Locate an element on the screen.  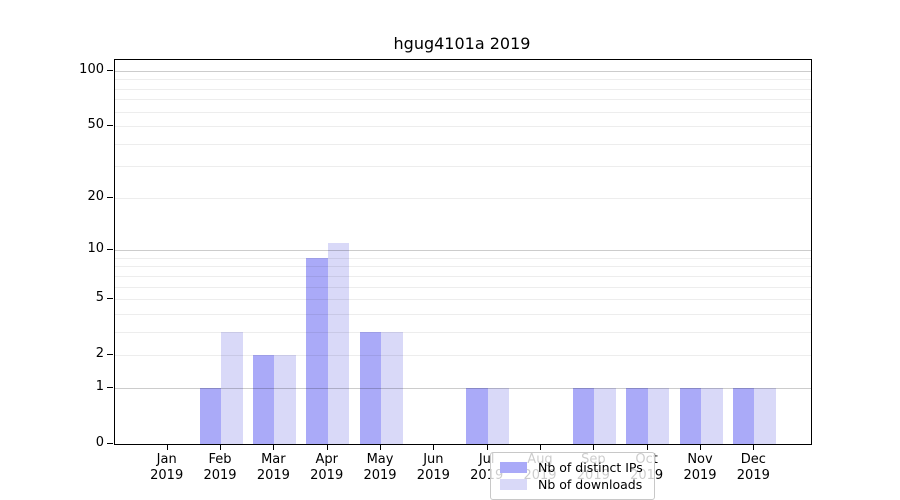
legend-row-downloads: Nb of downloads is located at coordinates (573, 484).